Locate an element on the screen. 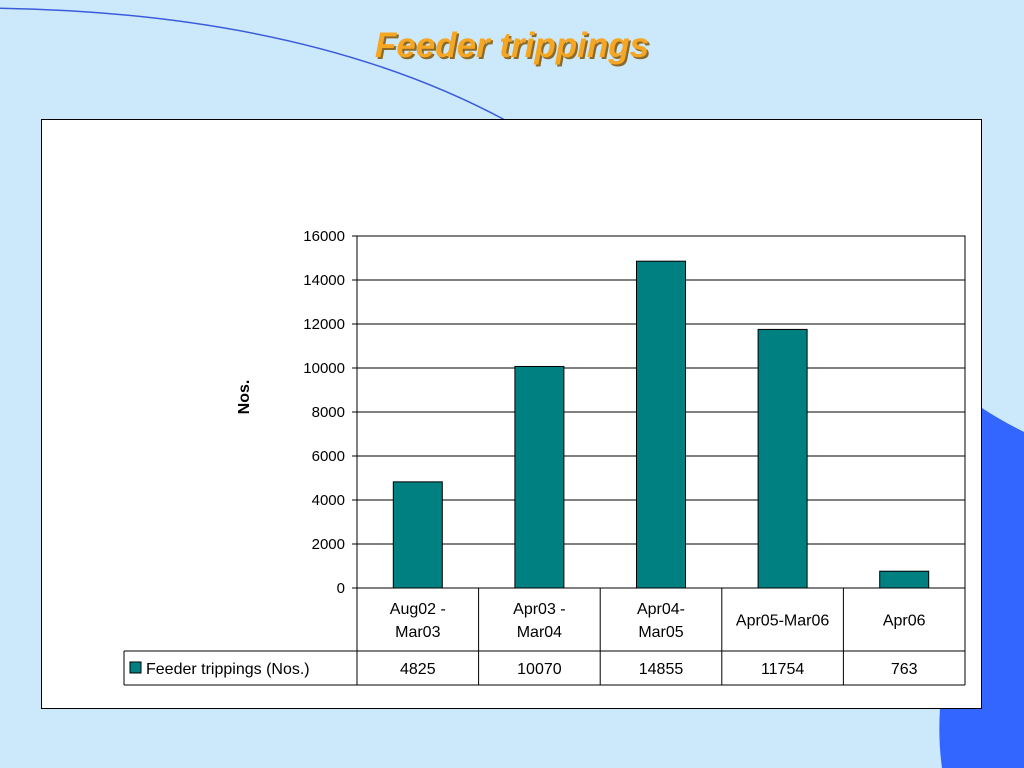  y-tick-label: 4000 is located at coordinates (328, 500).